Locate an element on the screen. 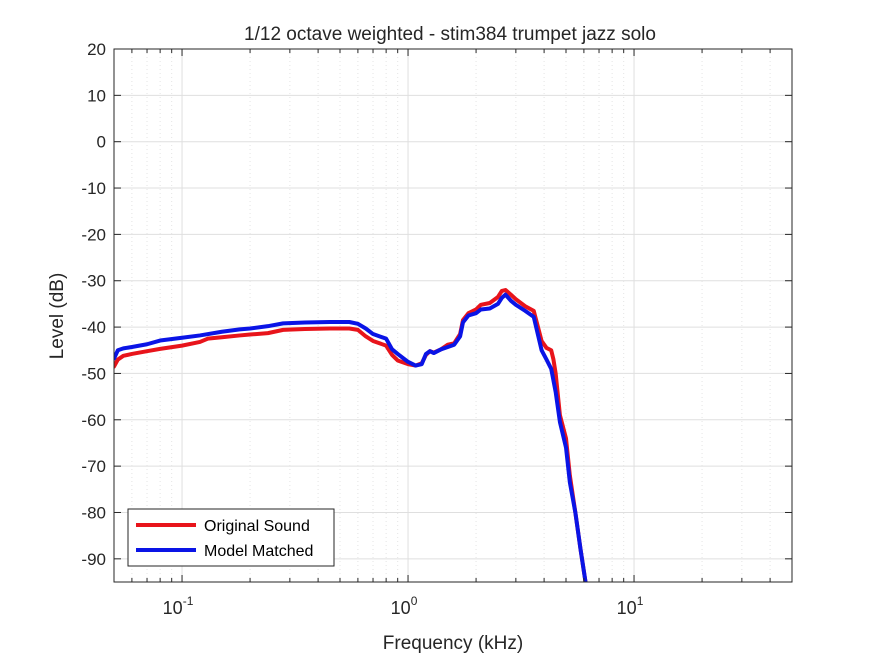 The height and width of the screenshot is (656, 875). legend-label-original-sound: Original Sound is located at coordinates (257, 526).